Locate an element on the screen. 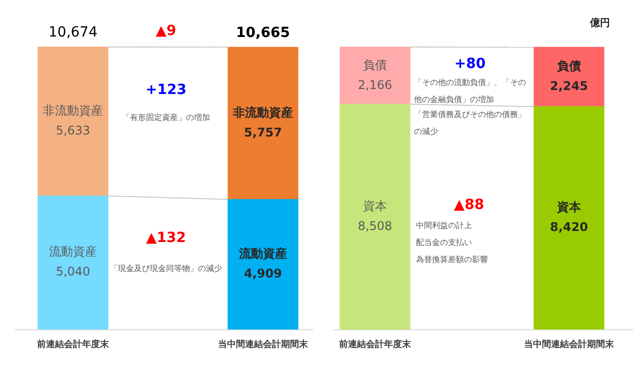  series-label: 資本 is located at coordinates (375, 205).